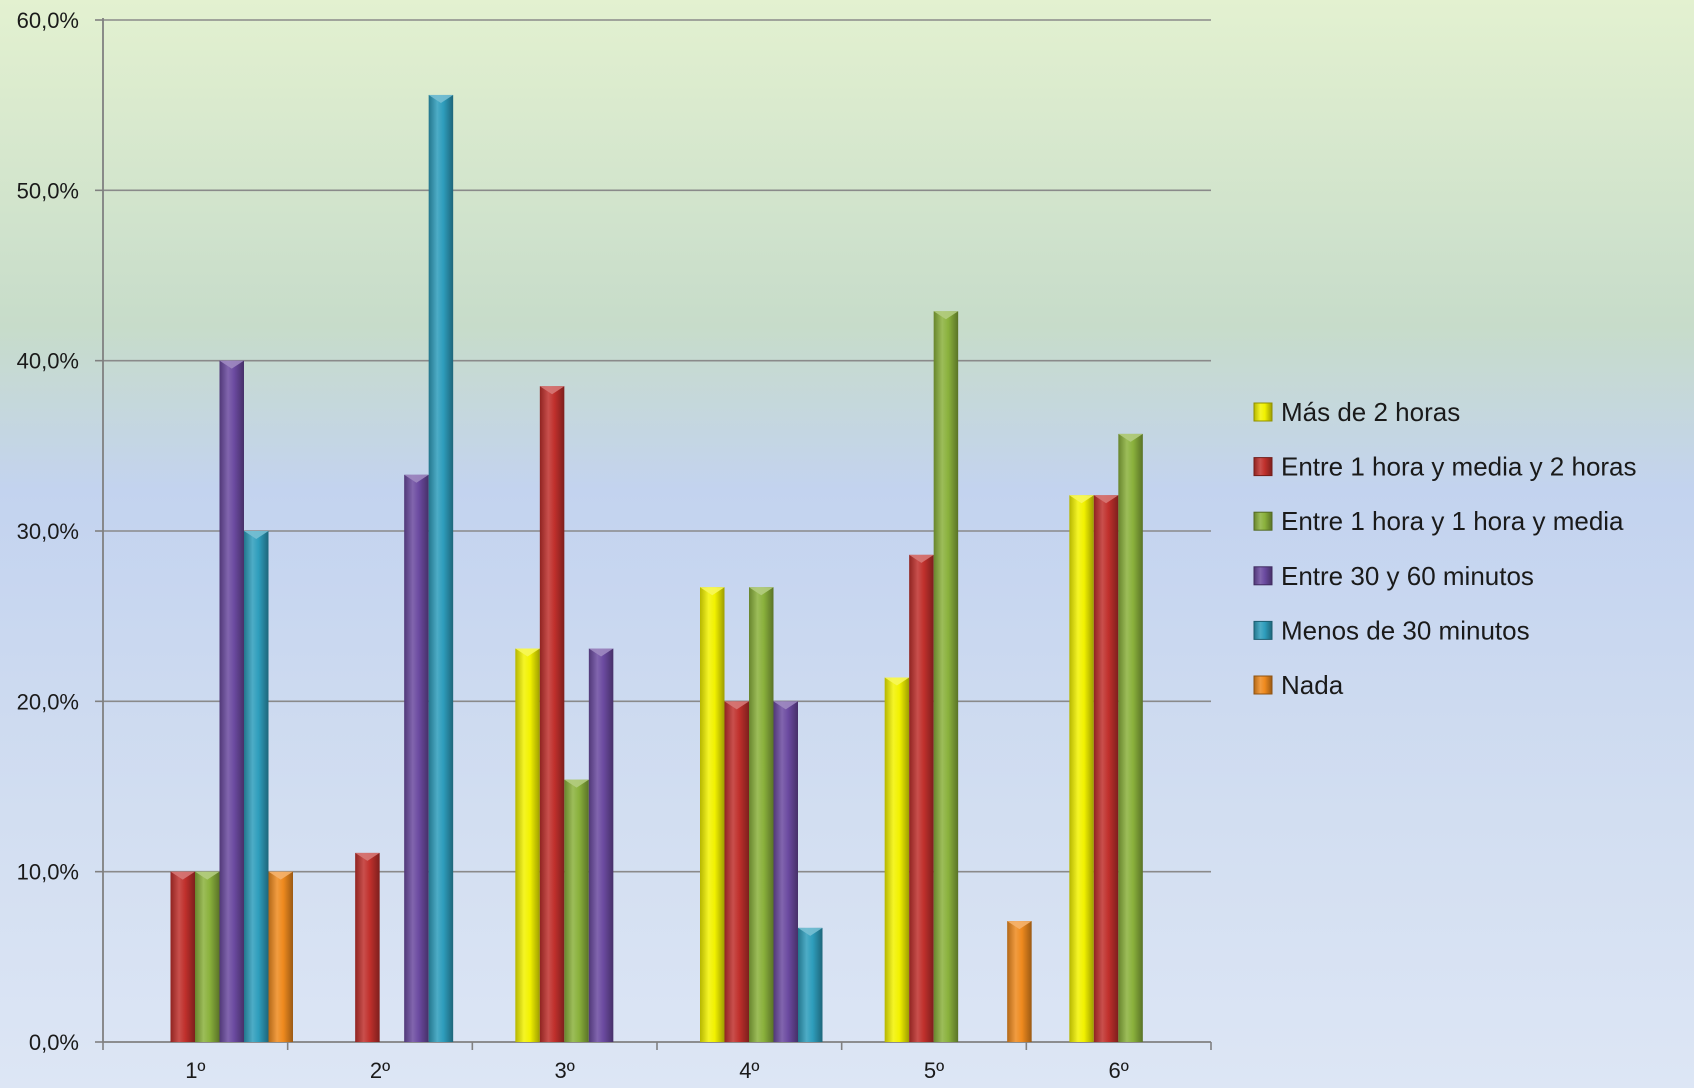 The image size is (1694, 1088). I want to click on y-tick-label: 20,0%, so click(48, 701).